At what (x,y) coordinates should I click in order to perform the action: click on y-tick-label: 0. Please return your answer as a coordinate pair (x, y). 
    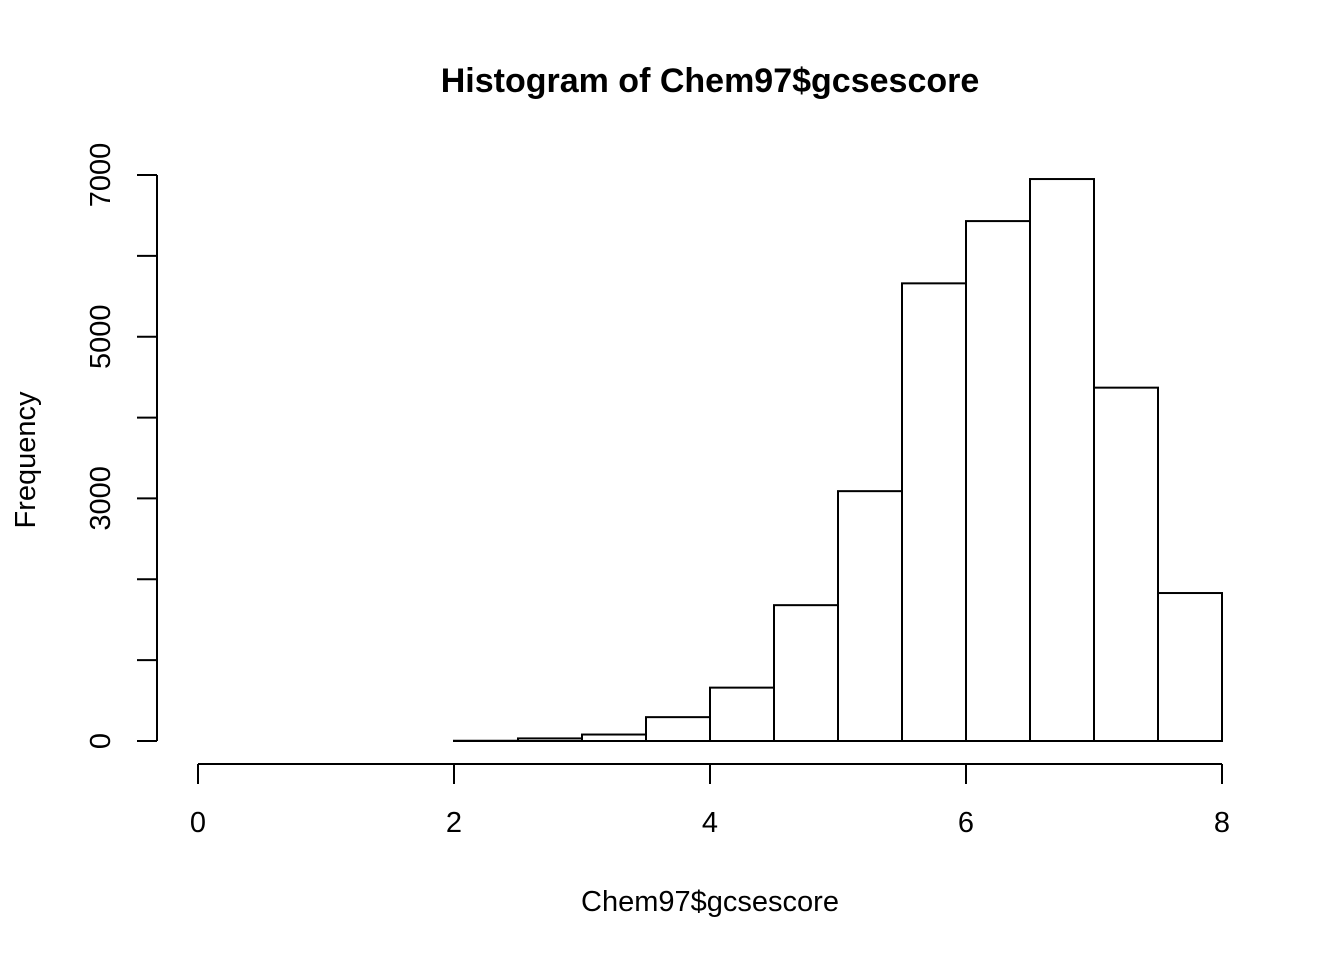
    Looking at the image, I should click on (101, 741).